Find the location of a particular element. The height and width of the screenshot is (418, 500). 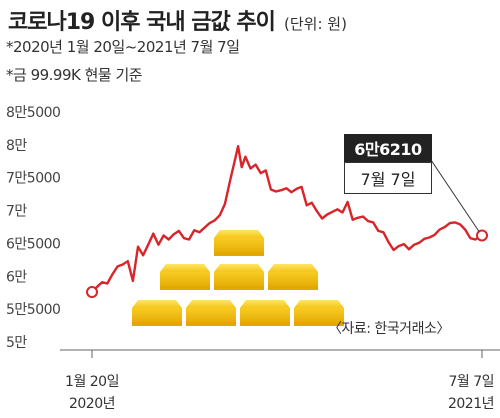

gold-bars-illustration is located at coordinates (238, 278).